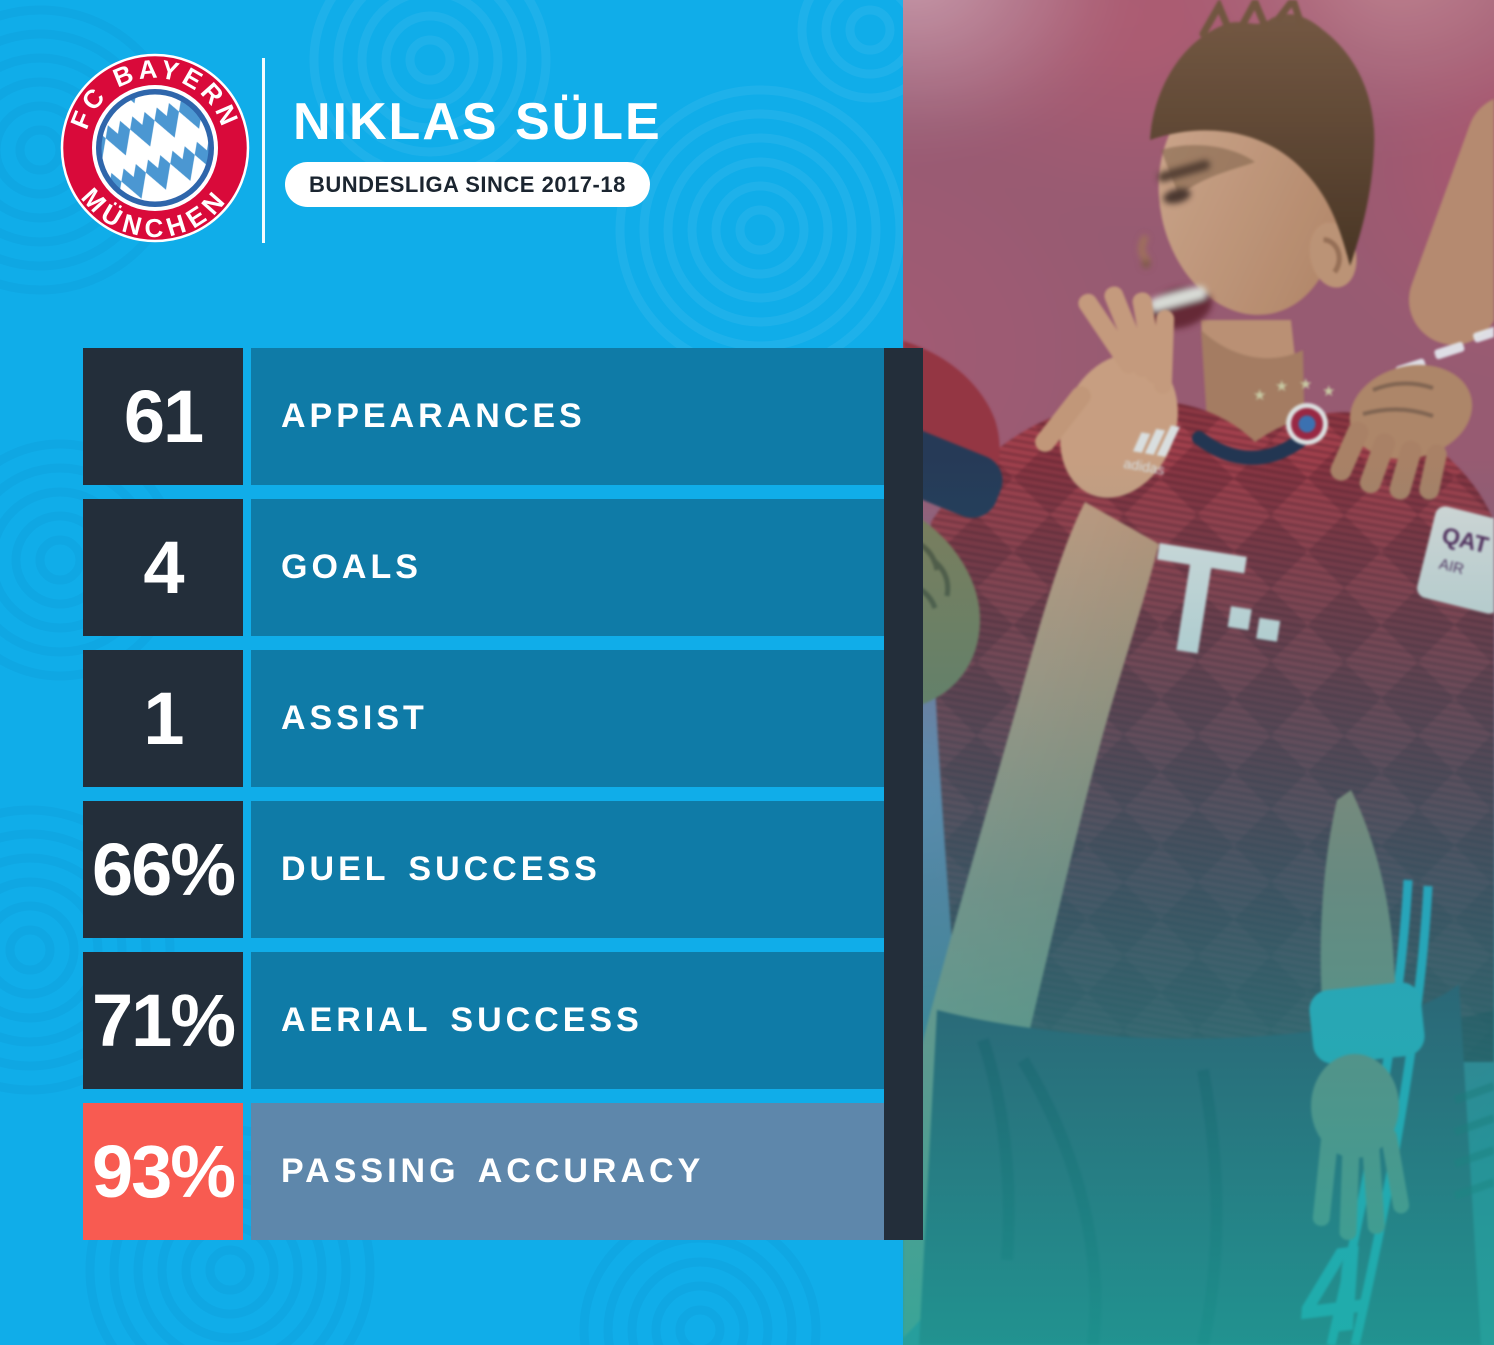 The height and width of the screenshot is (1345, 1494). I want to click on stat-label: APPEARANCES, so click(433, 416).